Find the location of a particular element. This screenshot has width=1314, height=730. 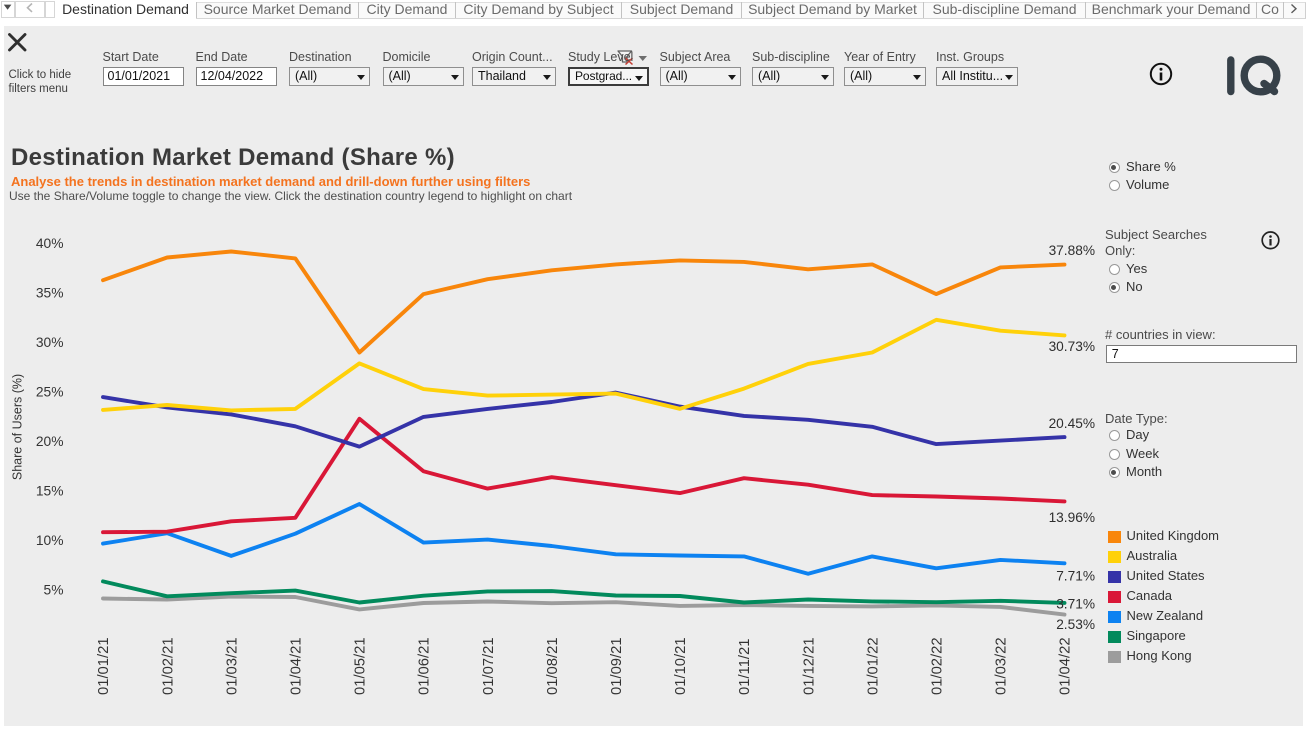

svg-text: 01/08/21 is located at coordinates (553, 666).